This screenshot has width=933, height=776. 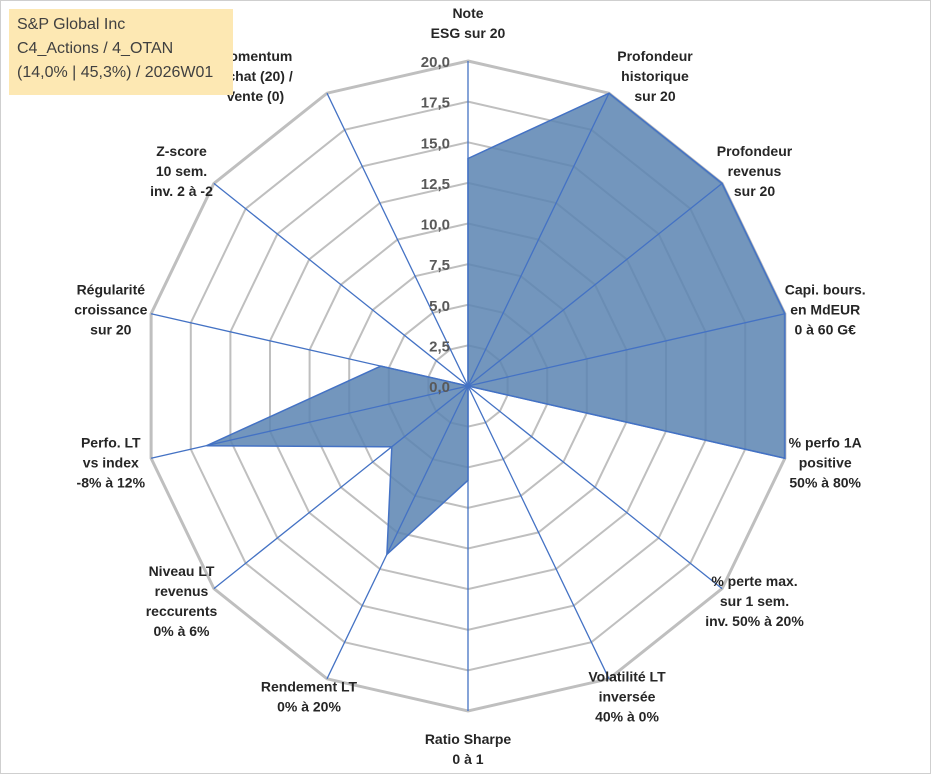 I want to click on axis-label: Régularité croissance sur 20, so click(x=110, y=309).